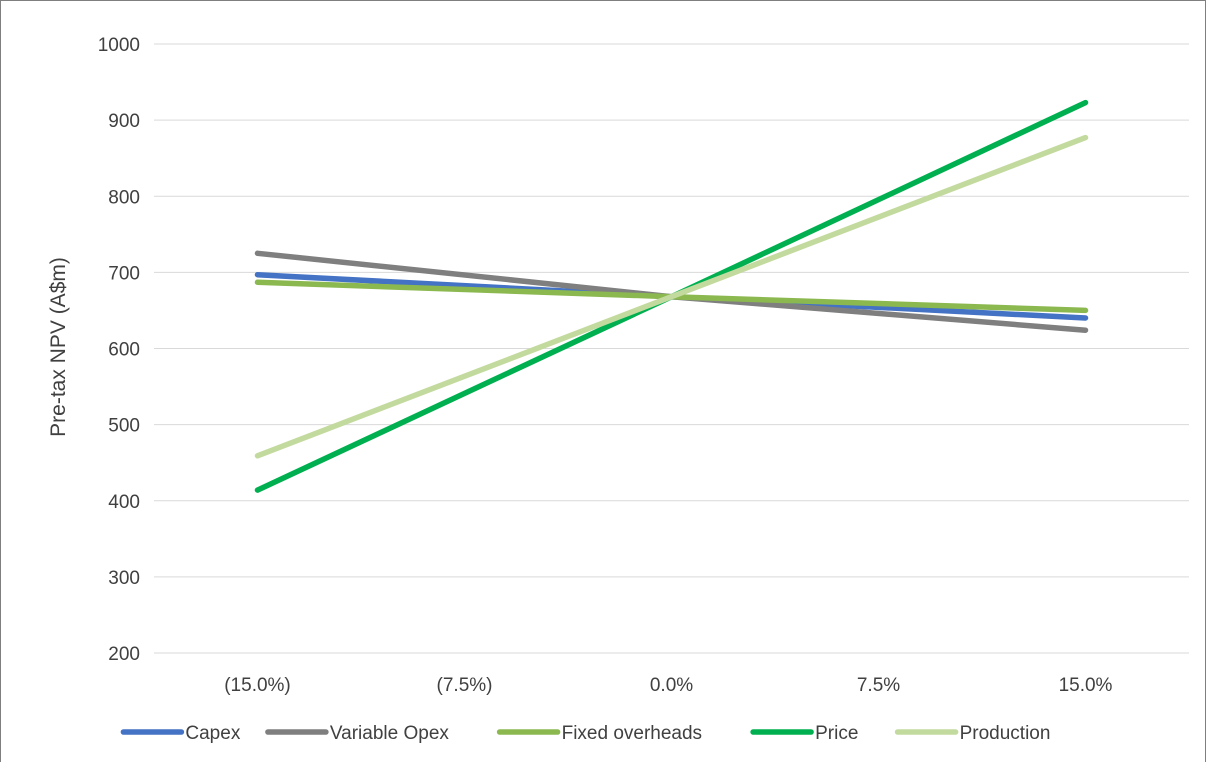 The image size is (1206, 768). Describe the element at coordinates (124, 654) in the screenshot. I see `y-tick-label: 200` at that location.